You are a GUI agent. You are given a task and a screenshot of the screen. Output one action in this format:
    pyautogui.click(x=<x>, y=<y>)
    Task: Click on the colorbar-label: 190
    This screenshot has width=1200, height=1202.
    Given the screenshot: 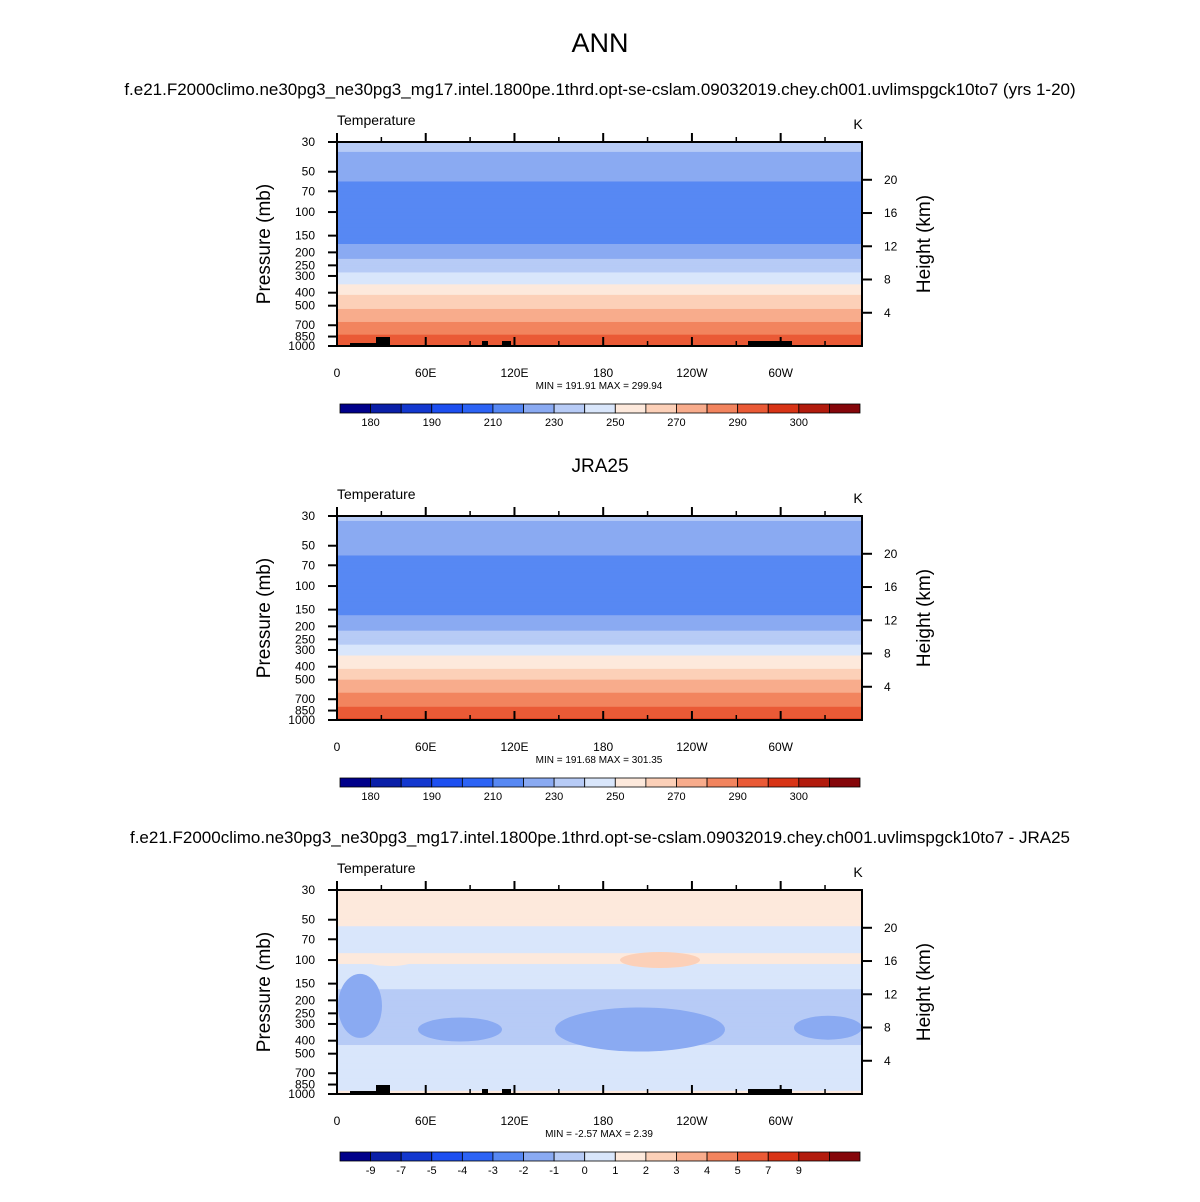 What is the action you would take?
    pyautogui.click(x=432, y=797)
    